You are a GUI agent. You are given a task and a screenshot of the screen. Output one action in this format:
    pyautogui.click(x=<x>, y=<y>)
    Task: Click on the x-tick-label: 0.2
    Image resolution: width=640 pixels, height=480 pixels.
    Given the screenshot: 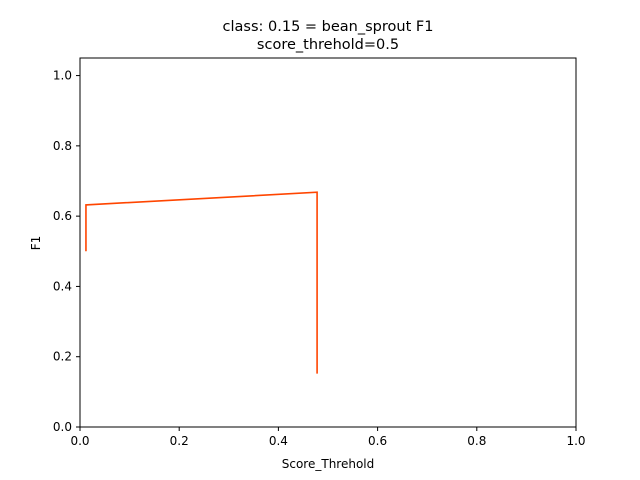 What is the action you would take?
    pyautogui.click(x=179, y=441)
    